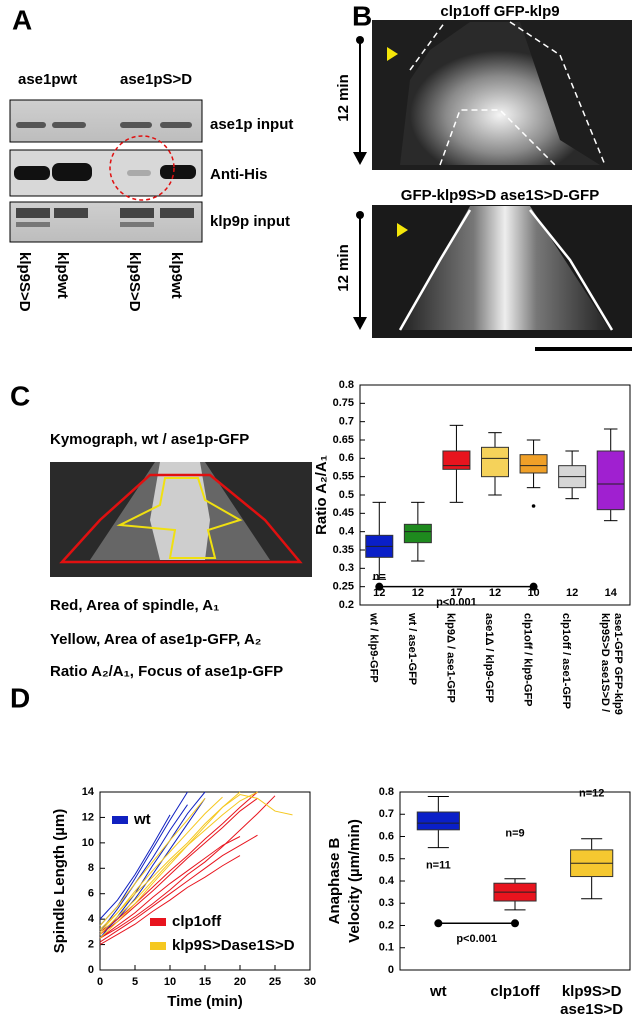 The image size is (640, 1036). Describe the element at coordinates (91, 944) in the screenshot. I see `y-tick-label: 2` at that location.